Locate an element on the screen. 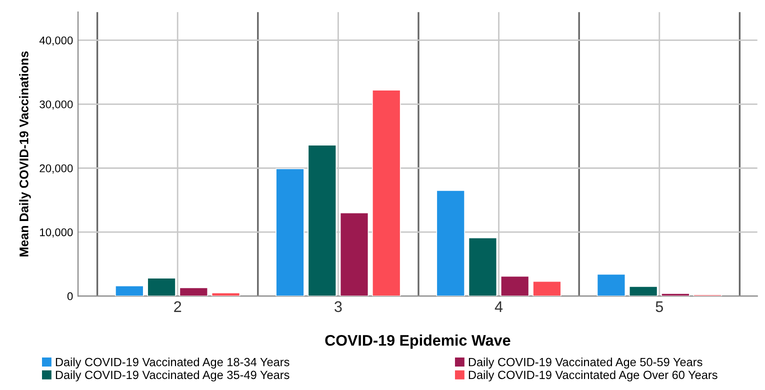 The height and width of the screenshot is (390, 765). legend-label: Daily COVID-19 Vaccinated Age 50-59 Years is located at coordinates (585, 363).